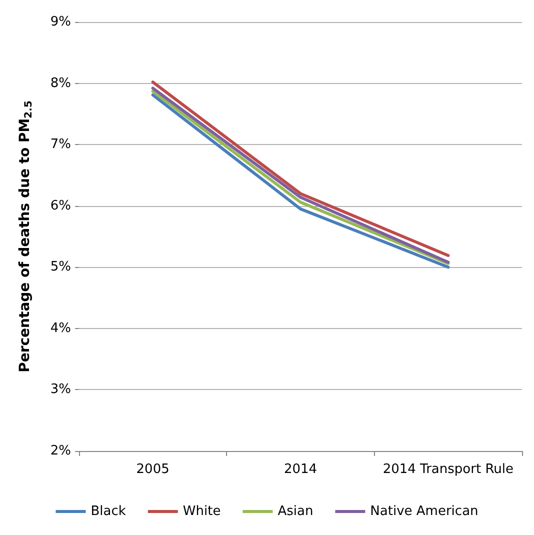  Describe the element at coordinates (448, 469) in the screenshot. I see `x-tick-label: 2014 Transport Rule` at that location.